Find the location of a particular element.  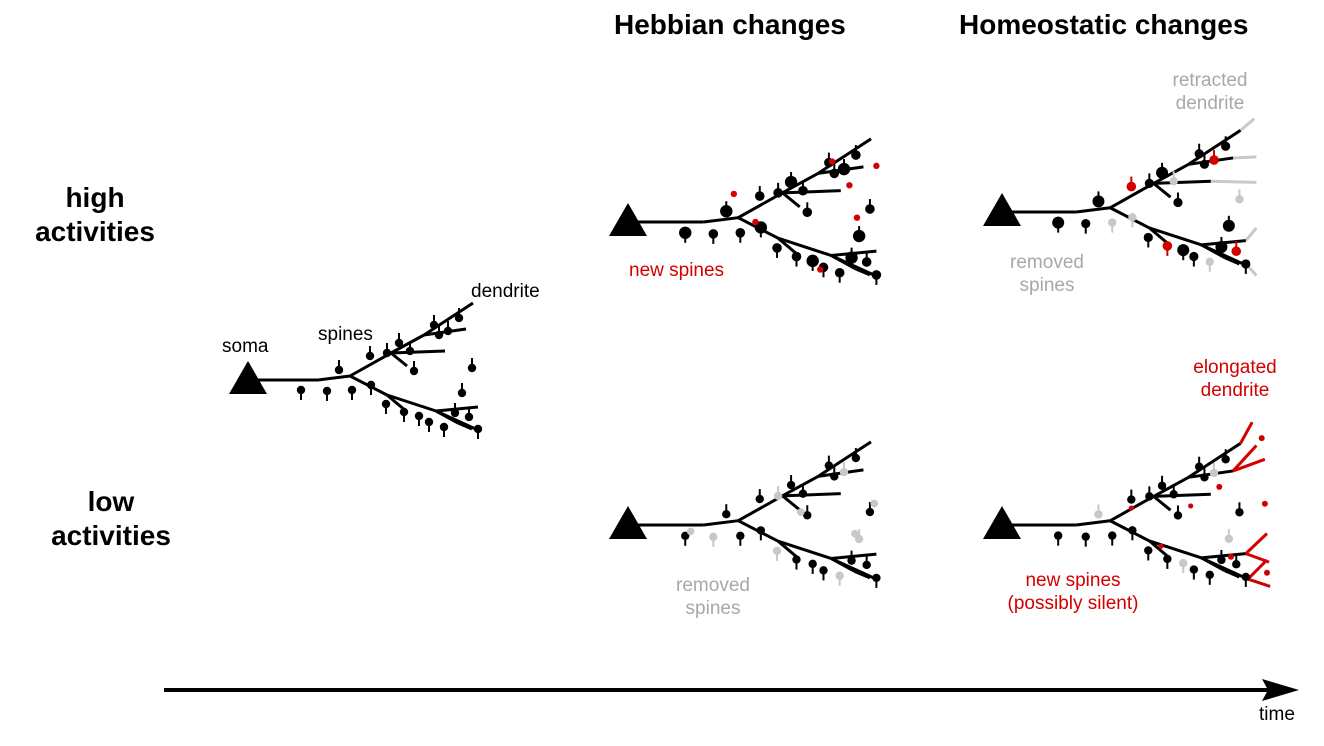

time-axis is located at coordinates (731, 690).